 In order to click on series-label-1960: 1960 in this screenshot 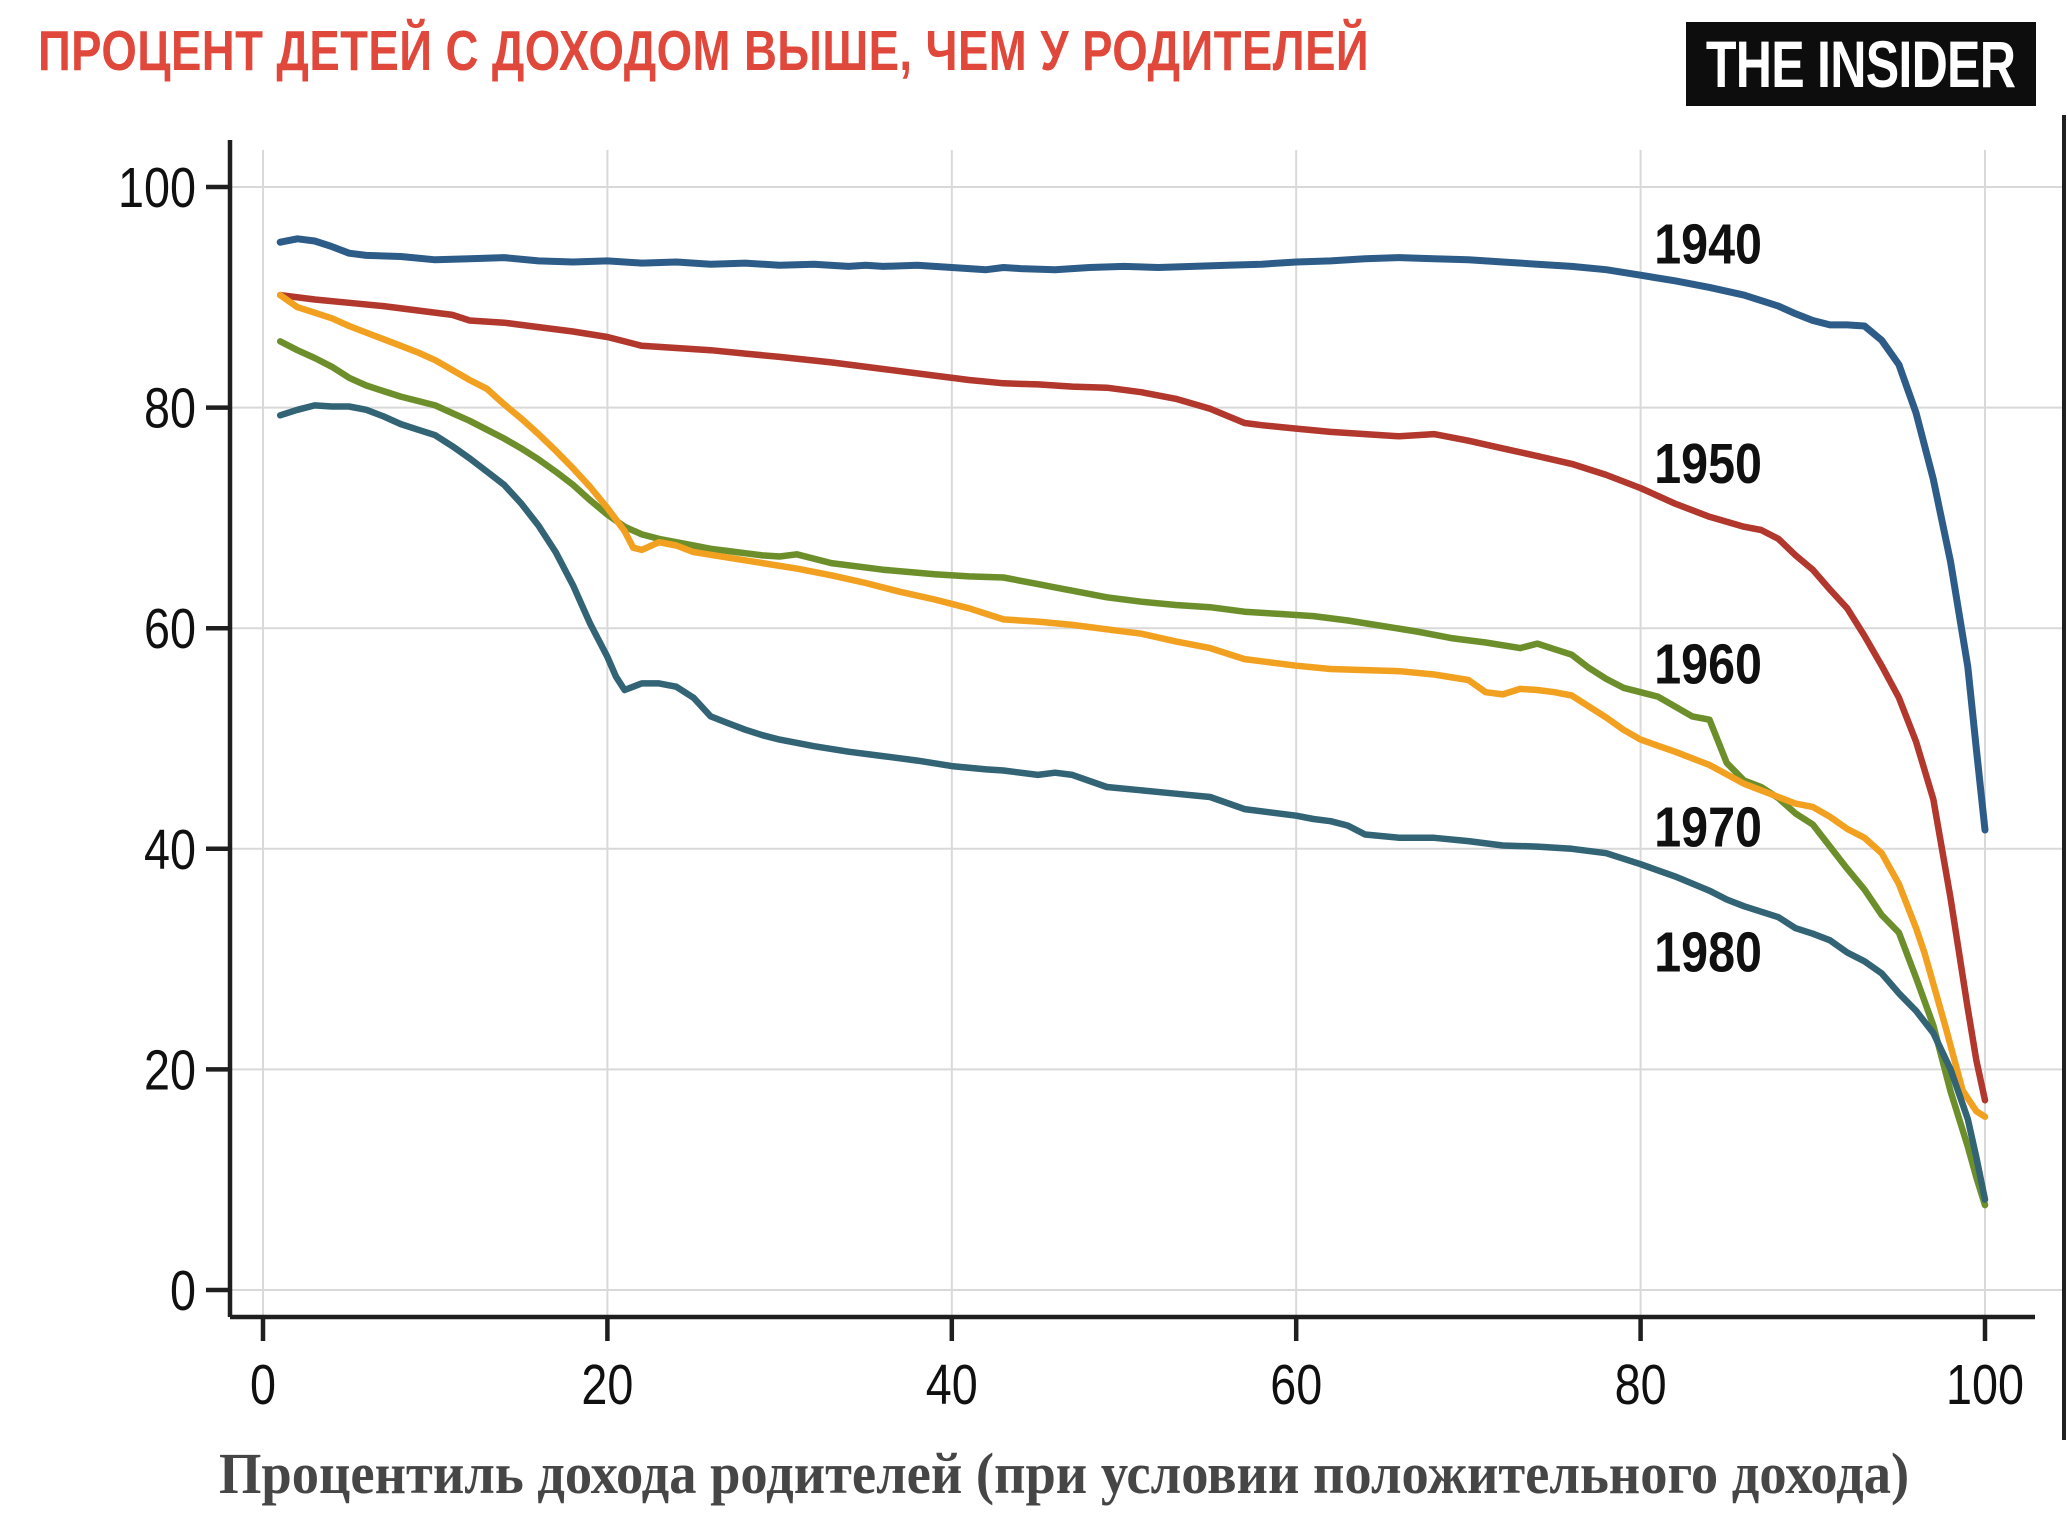, I will do `click(1708, 665)`.